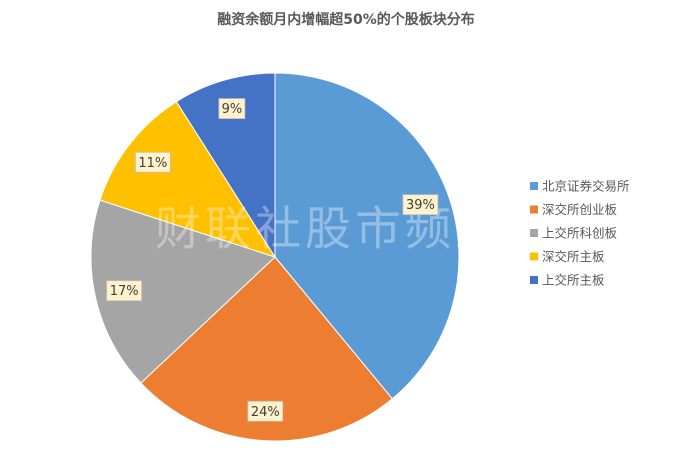 Image resolution: width=693 pixels, height=460 pixels. What do you see at coordinates (573, 280) in the screenshot?
I see `legend-label: 上交所主板` at bounding box center [573, 280].